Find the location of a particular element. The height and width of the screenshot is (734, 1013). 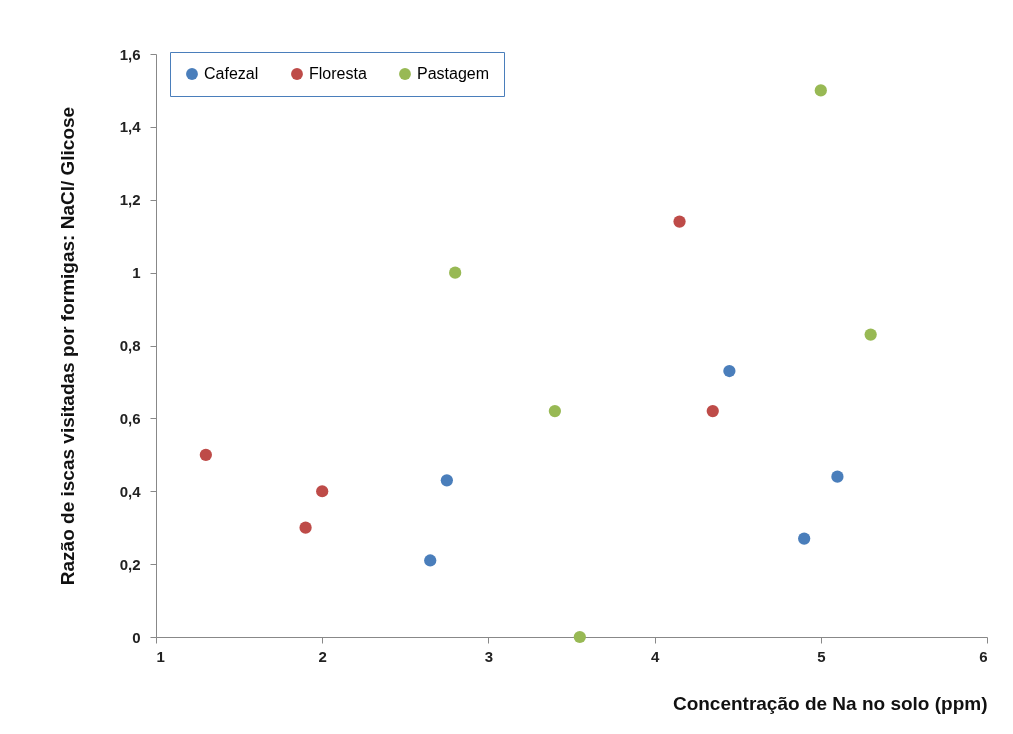

x-tick-label: 2 is located at coordinates (322, 656).